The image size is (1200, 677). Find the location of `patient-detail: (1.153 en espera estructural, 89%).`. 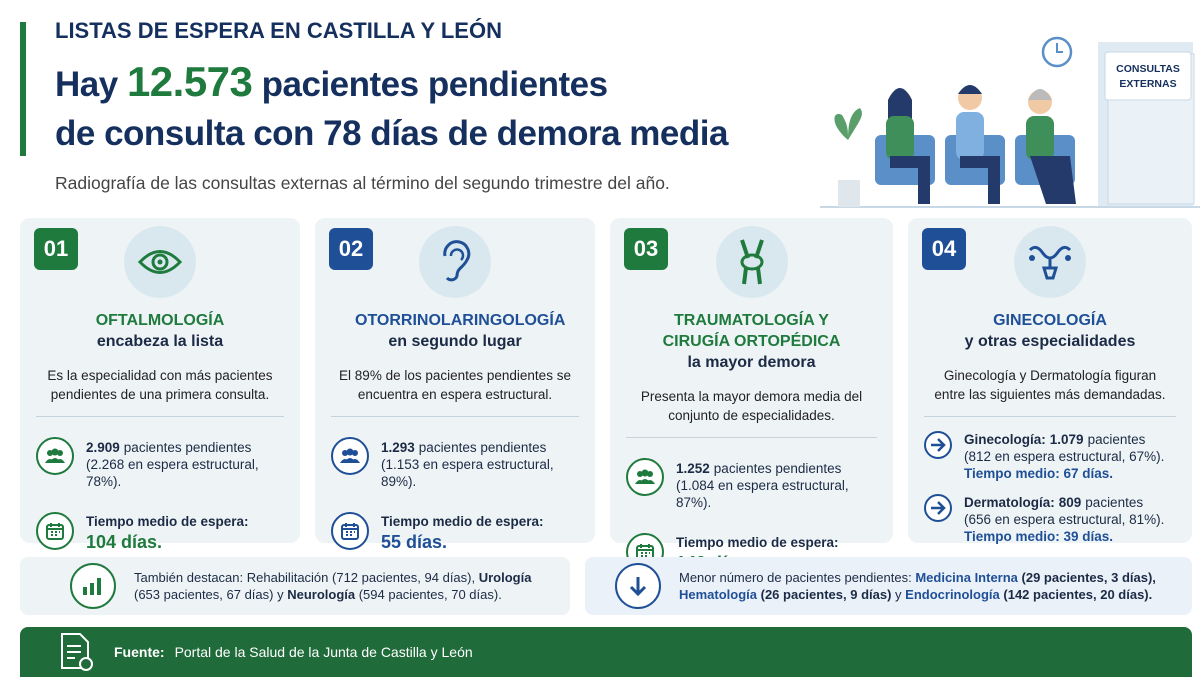

patient-detail: (1.153 en espera estructural, 89%). is located at coordinates (467, 473).